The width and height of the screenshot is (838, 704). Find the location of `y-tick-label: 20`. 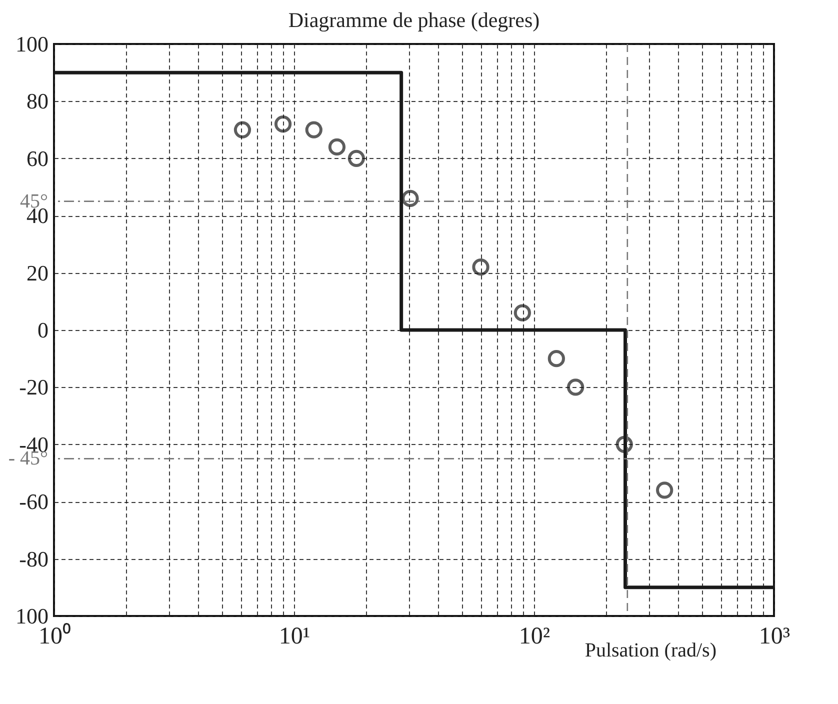

y-tick-label: 20 is located at coordinates (37, 273).